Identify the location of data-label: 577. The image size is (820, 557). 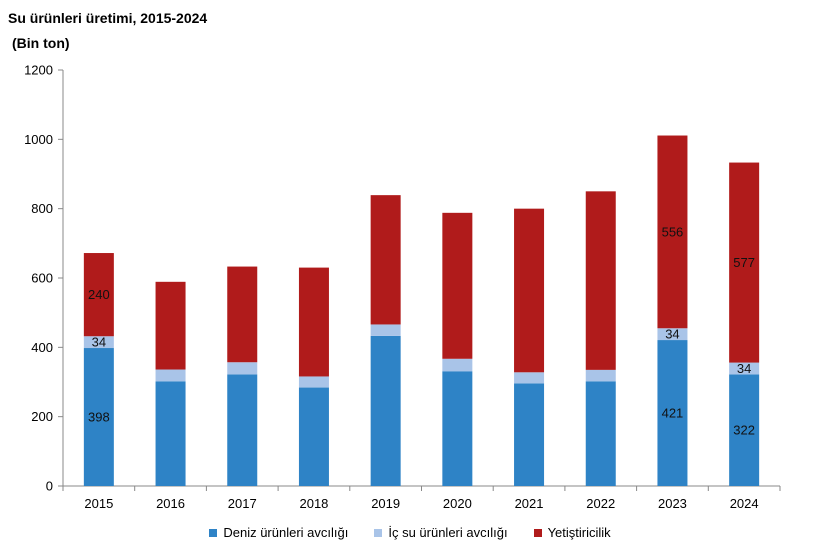
(744, 262).